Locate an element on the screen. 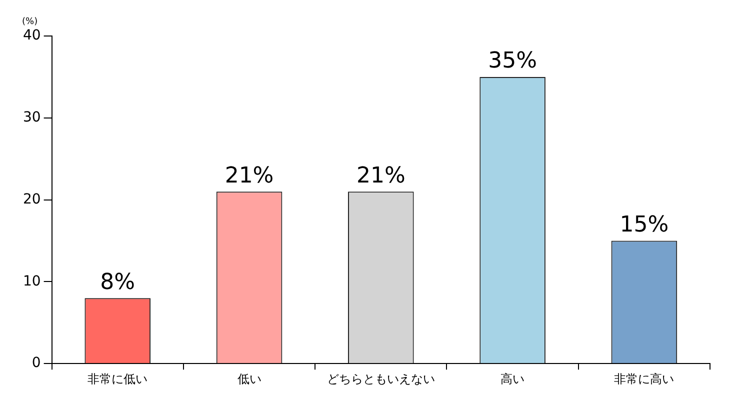 Image resolution: width=750 pixels, height=400 pixels. data-label: 15% is located at coordinates (644, 225).